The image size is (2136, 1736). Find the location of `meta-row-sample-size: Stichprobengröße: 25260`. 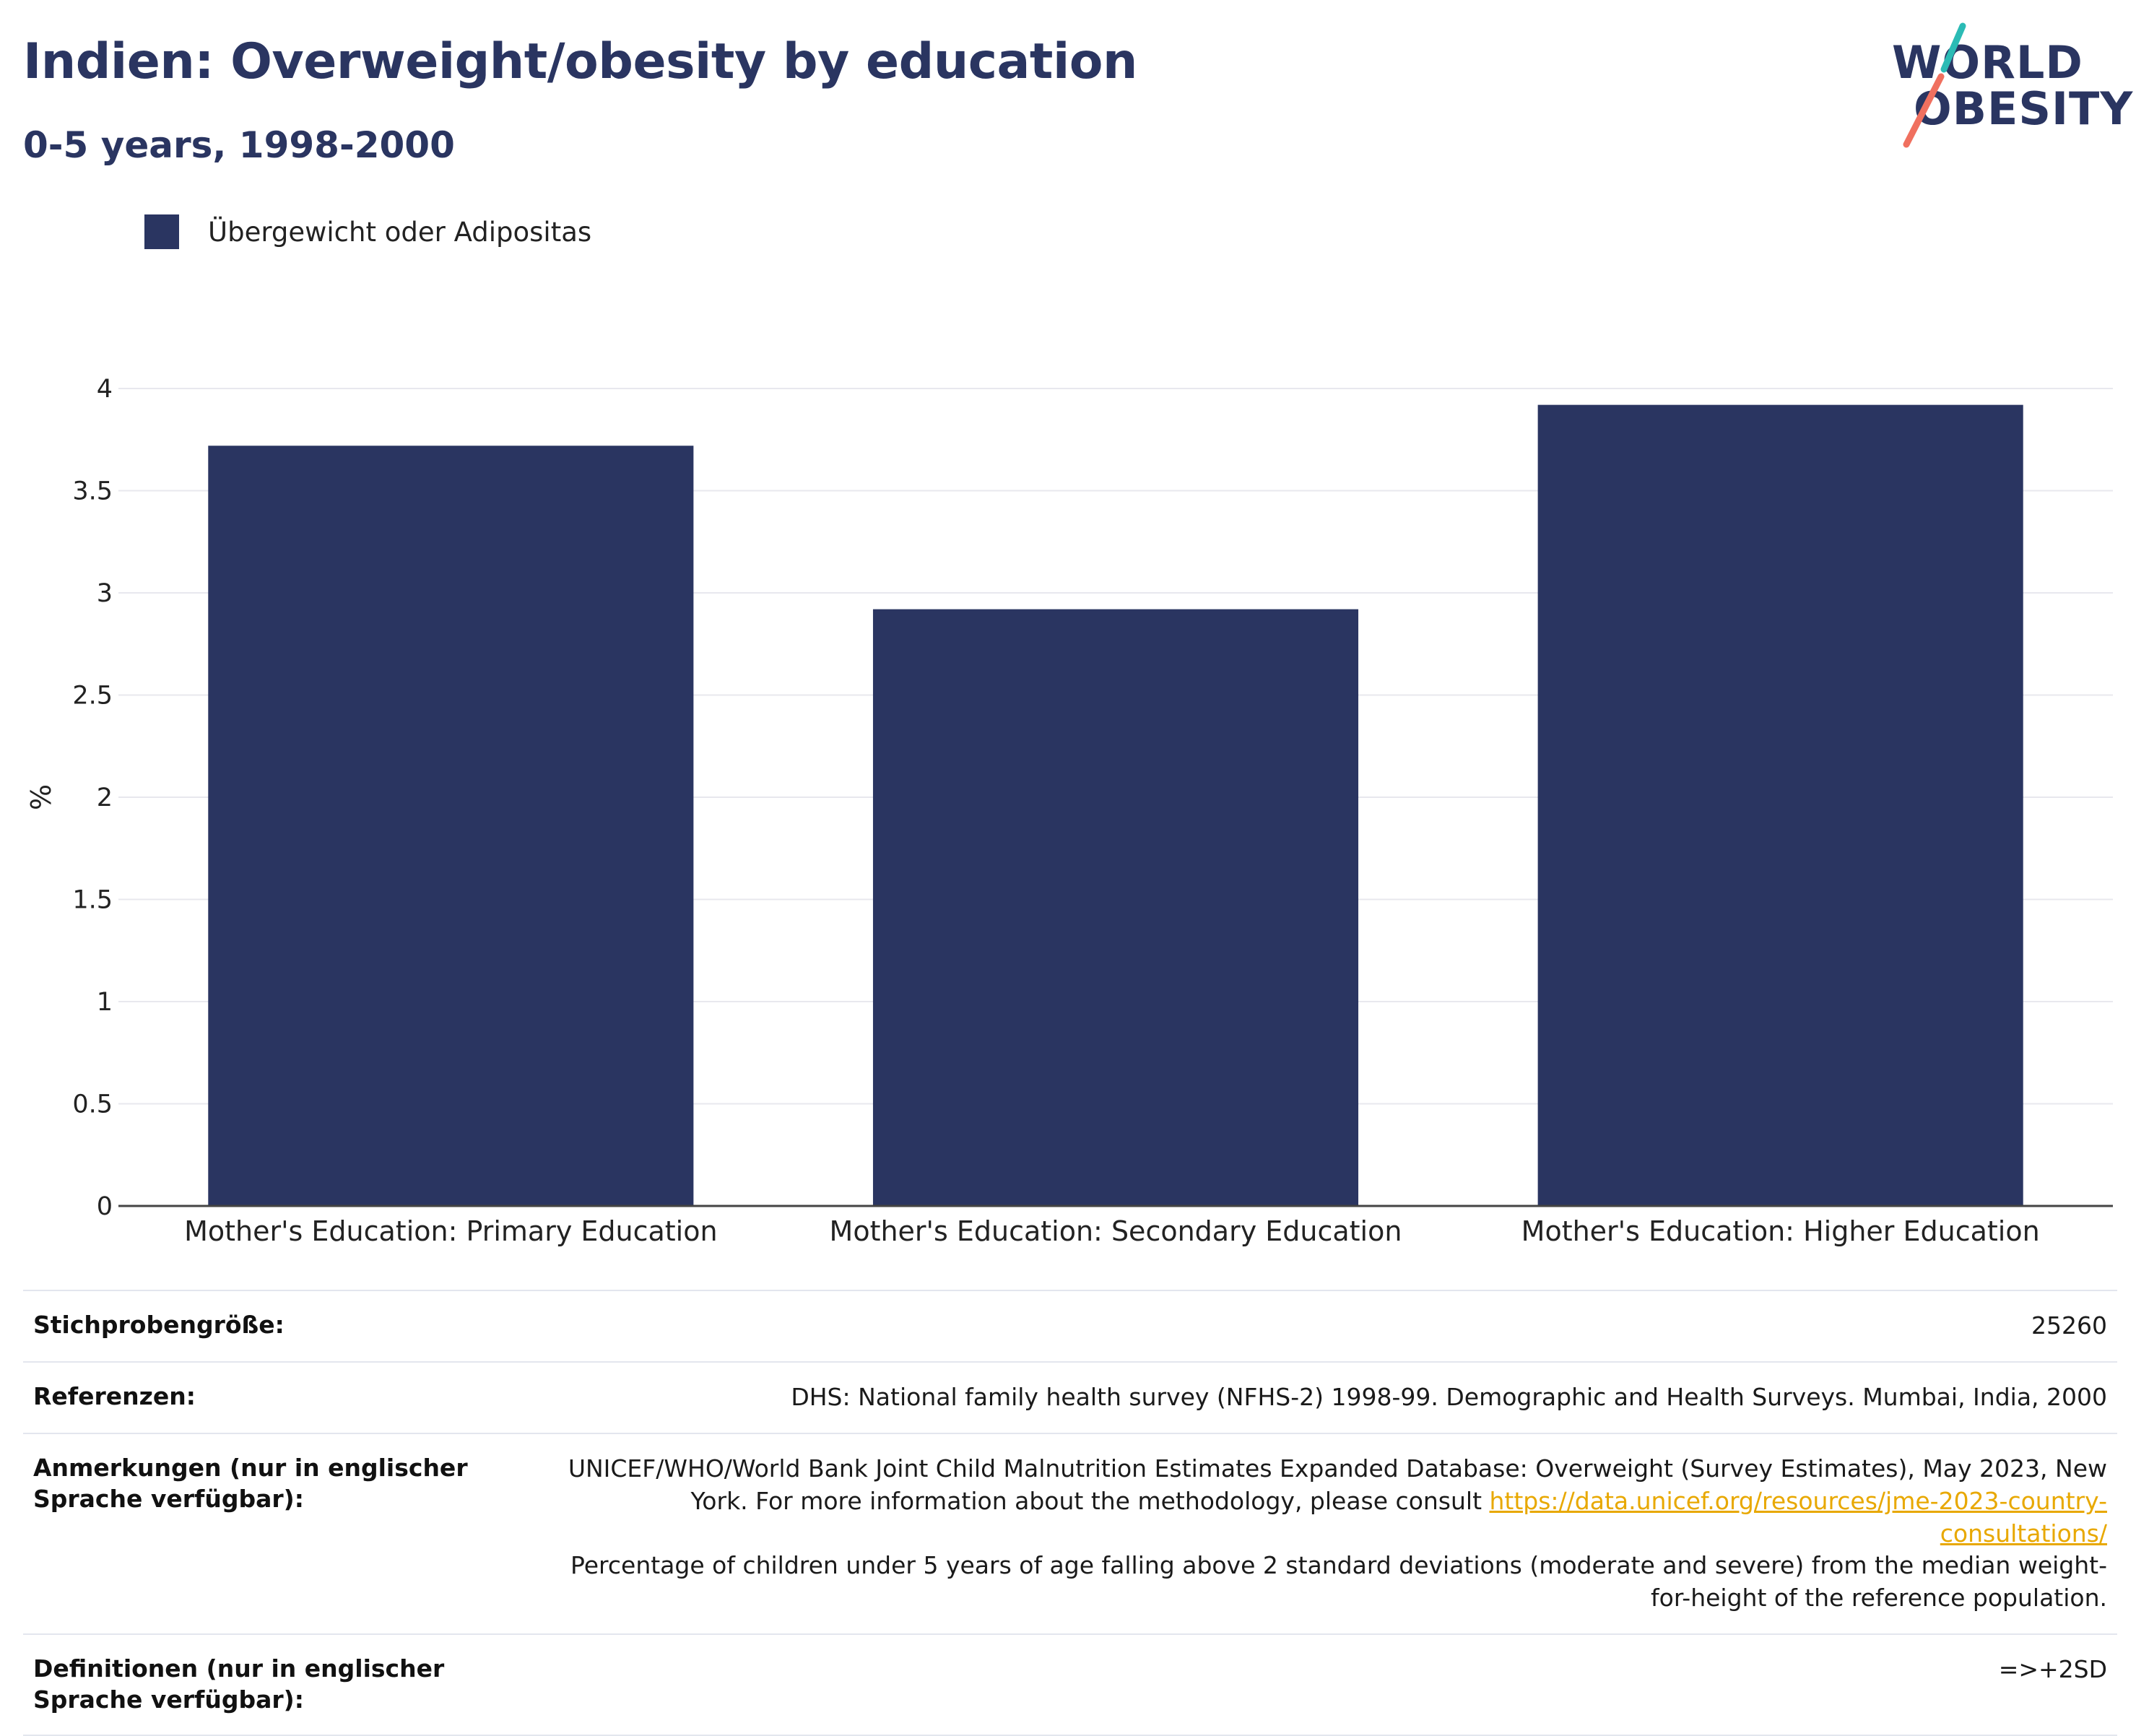

meta-row-sample-size: Stichprobengröße: 25260 is located at coordinates (1070, 1326).